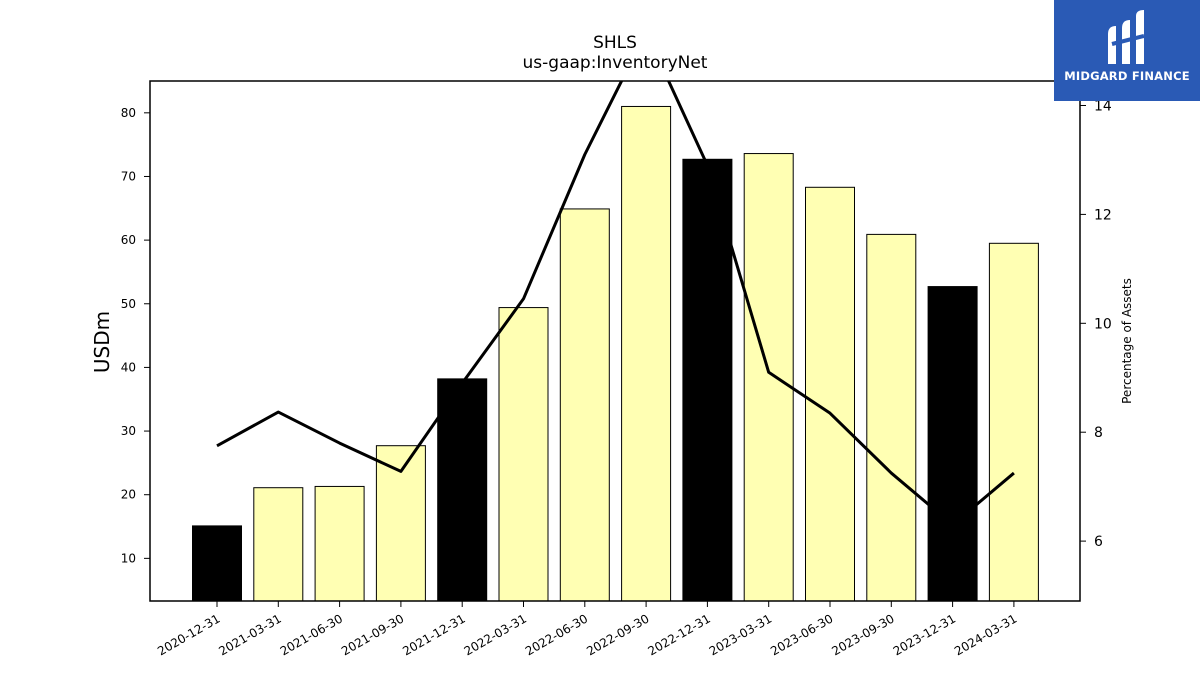  Describe the element at coordinates (617, 634) in the screenshot. I see `x-tick-label: 2022-09-30` at that location.